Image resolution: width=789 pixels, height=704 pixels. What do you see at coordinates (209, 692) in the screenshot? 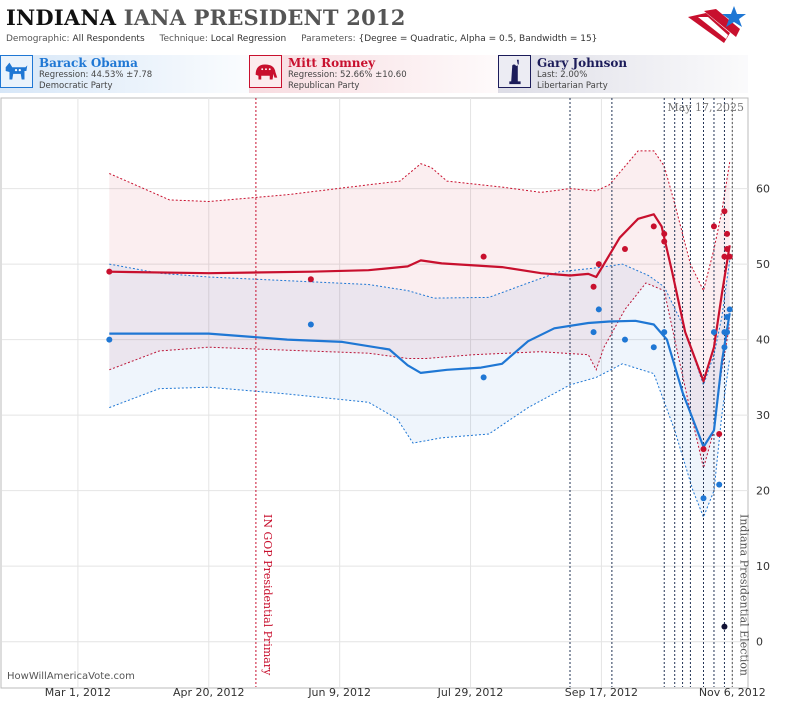
I see `x-tick-label: Apr 20, 2012` at bounding box center [209, 692].